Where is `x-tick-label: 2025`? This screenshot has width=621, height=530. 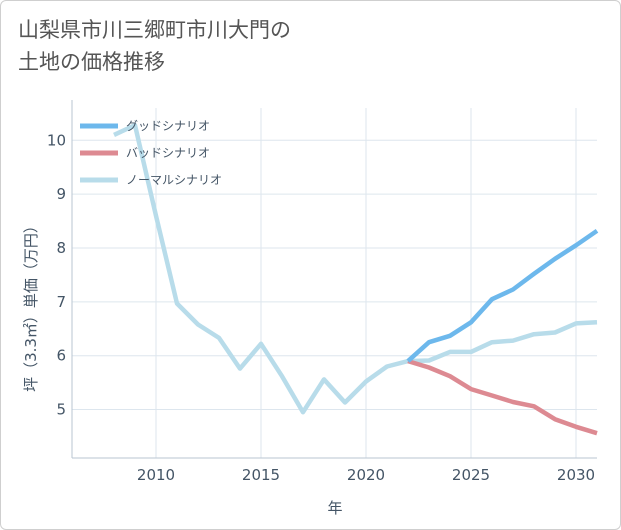 x-tick-label: 2025 is located at coordinates (471, 475).